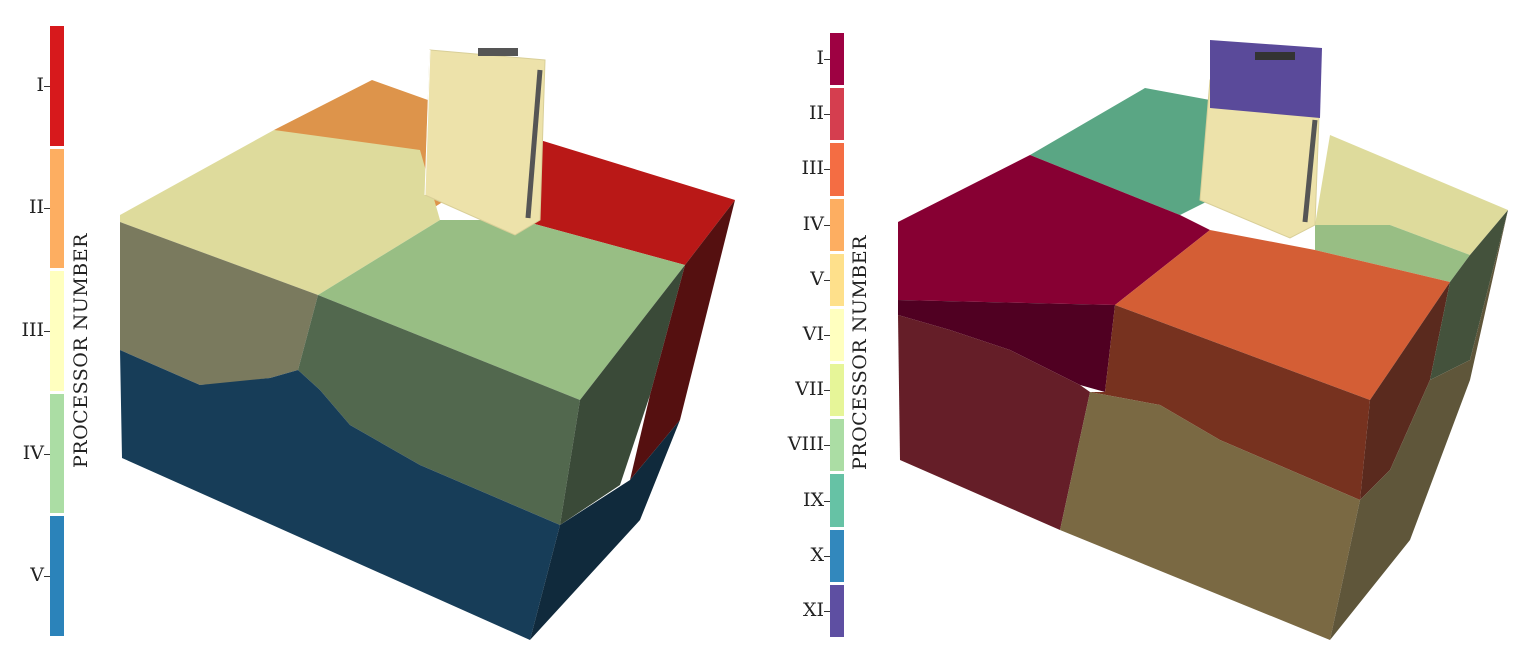 Image resolution: width=1531 pixels, height=663 pixels. What do you see at coordinates (439, 410) in the screenshot?
I see `domain-IV-side` at bounding box center [439, 410].